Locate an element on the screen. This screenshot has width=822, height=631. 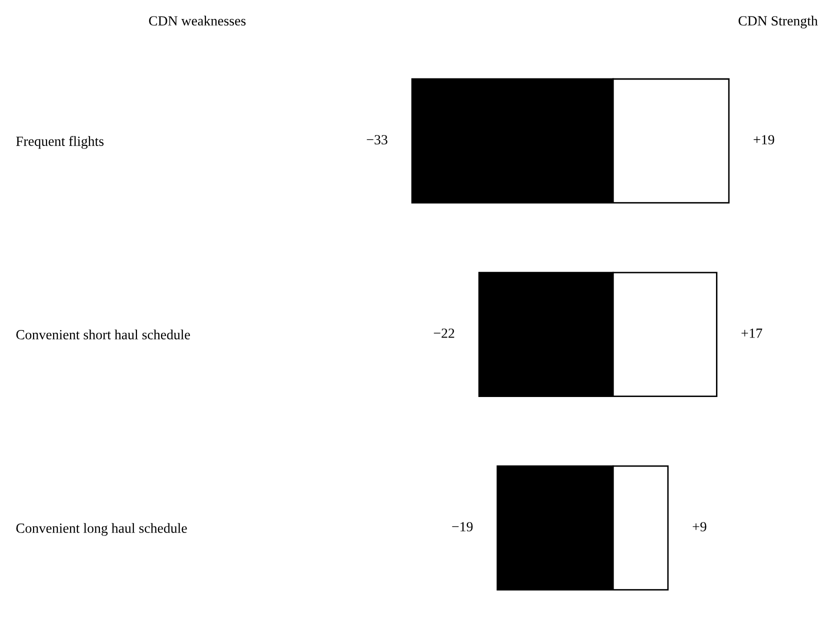
data-label: +9 is located at coordinates (699, 527).